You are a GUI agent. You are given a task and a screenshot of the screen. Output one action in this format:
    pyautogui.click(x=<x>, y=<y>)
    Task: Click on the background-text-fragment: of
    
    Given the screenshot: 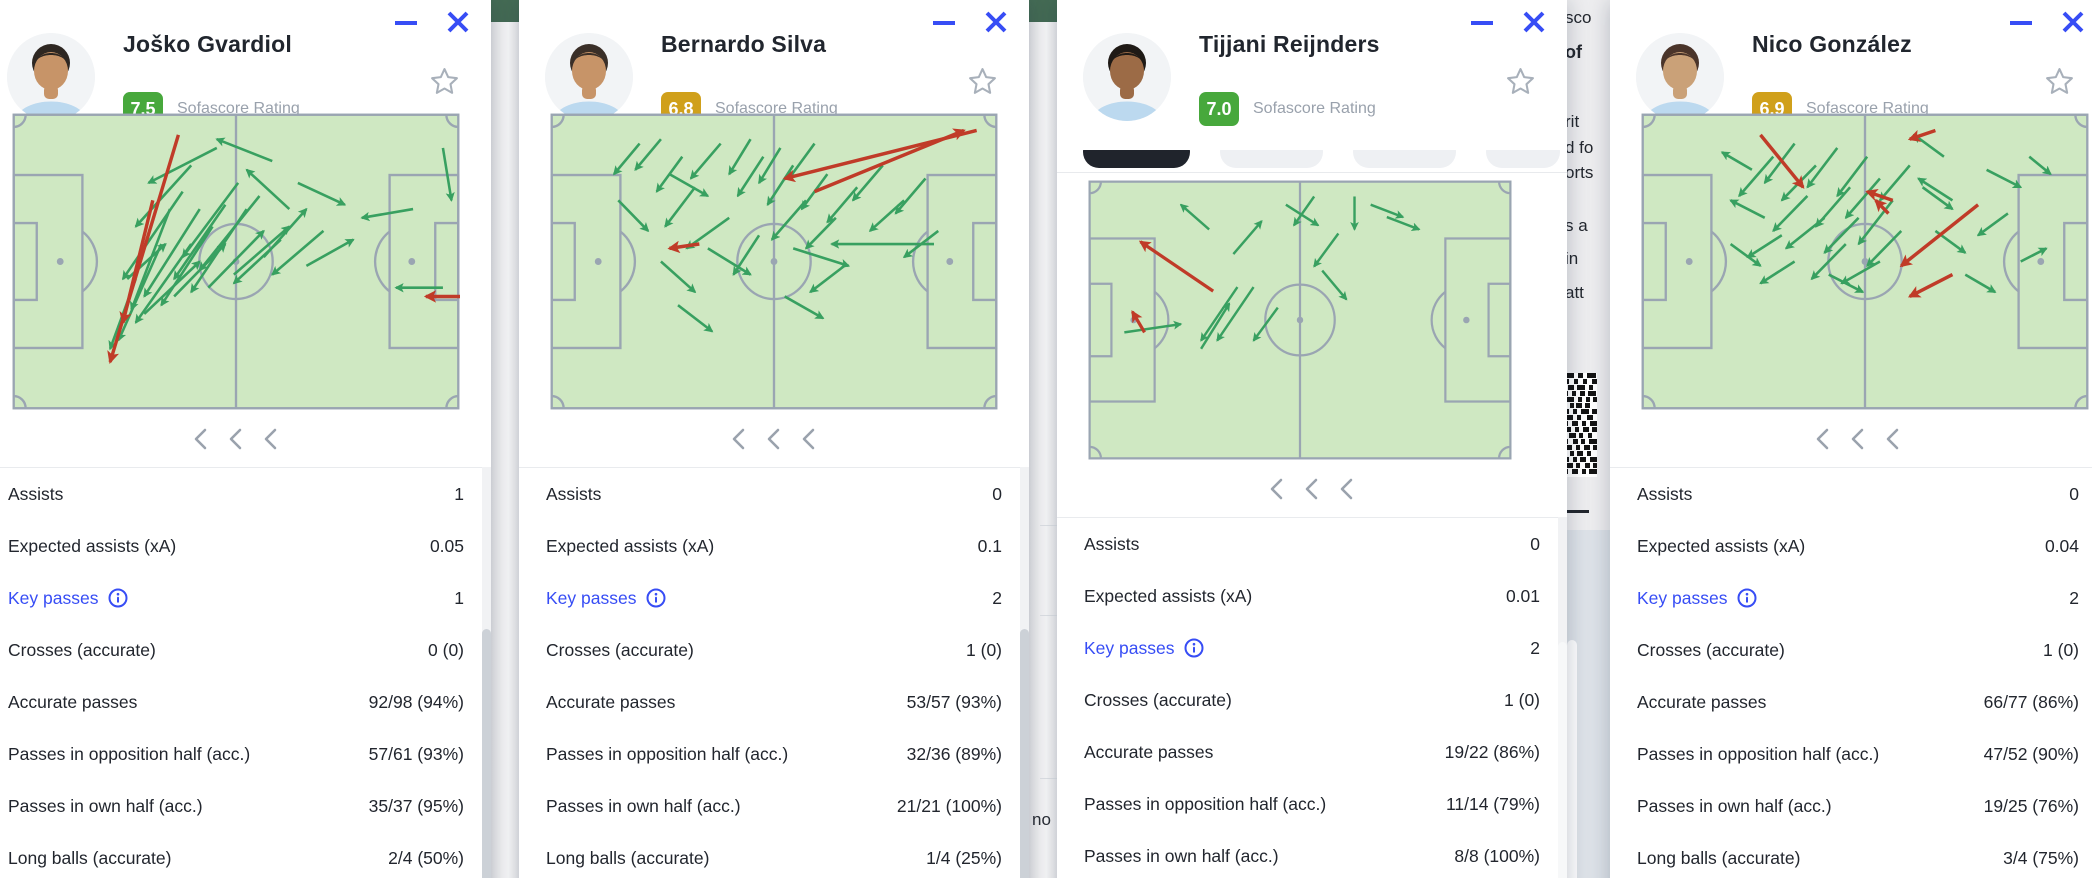 What is the action you would take?
    pyautogui.click(x=1573, y=52)
    